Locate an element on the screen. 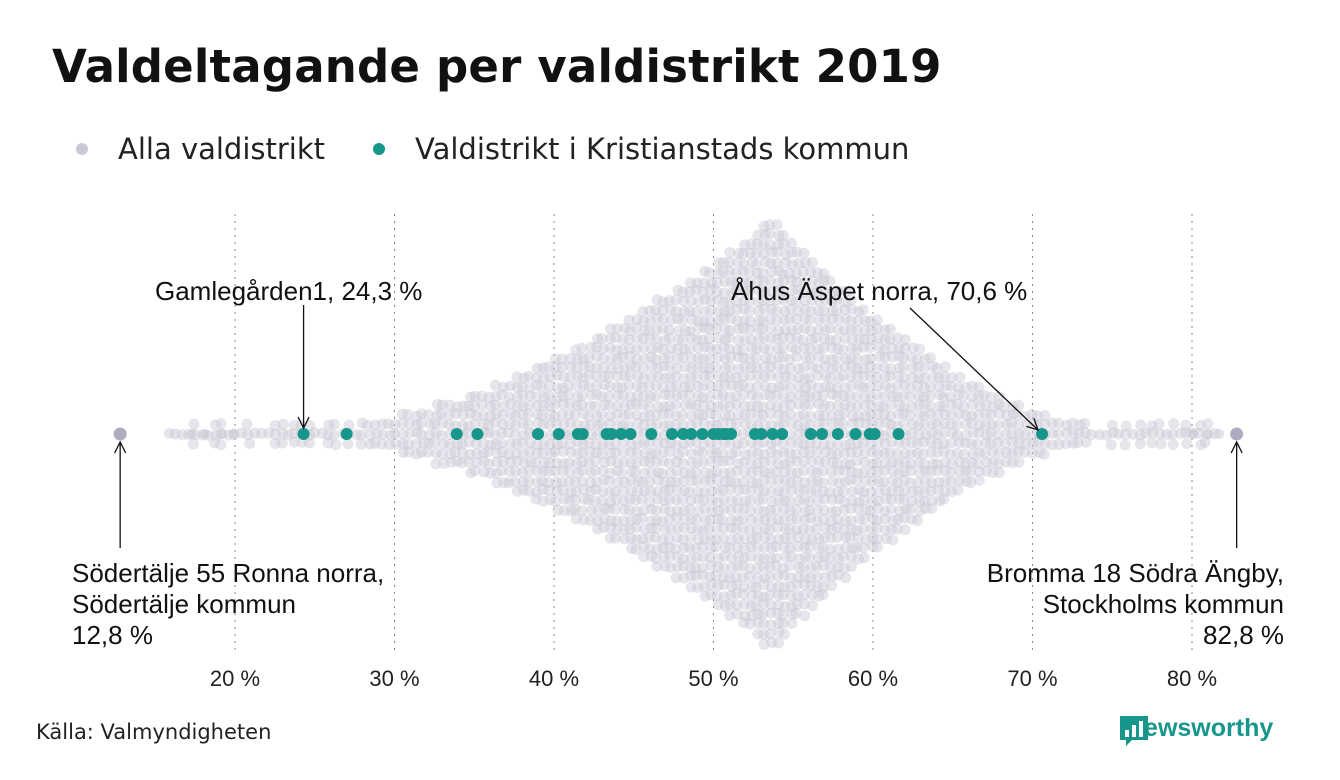  newsworthy-logo: Newsworthy is located at coordinates (1195, 730).